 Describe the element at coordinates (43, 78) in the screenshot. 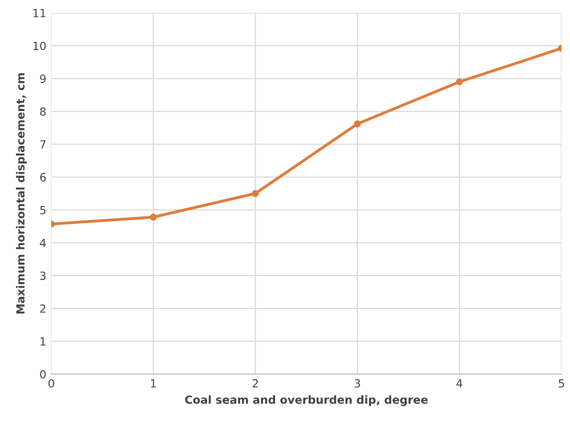

I see `y-tick-label: 9` at that location.